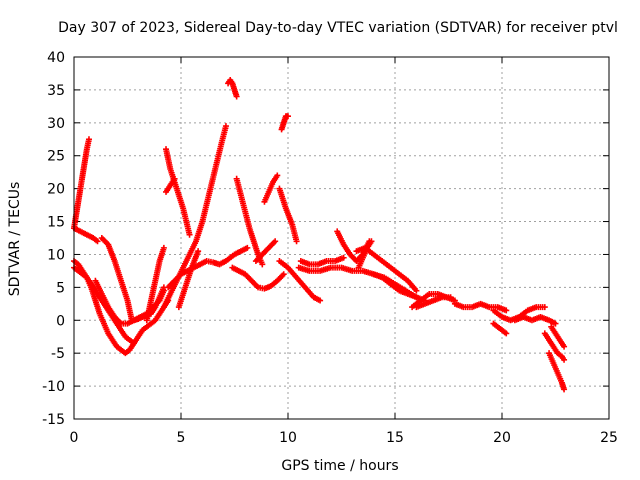 The height and width of the screenshot is (480, 640). Describe the element at coordinates (502, 438) in the screenshot. I see `x-tick-label: 20` at that location.